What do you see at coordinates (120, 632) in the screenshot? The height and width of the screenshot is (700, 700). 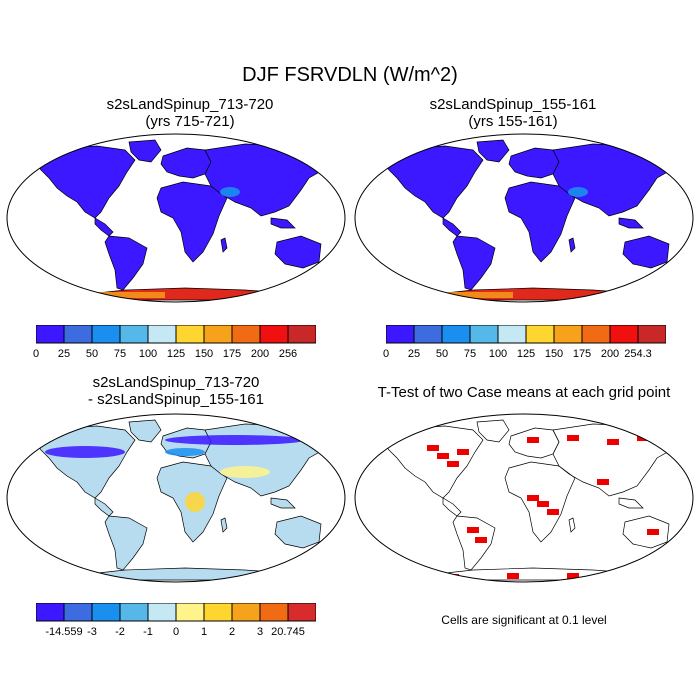 I see `colorbar-tick-label: -2` at bounding box center [120, 632].